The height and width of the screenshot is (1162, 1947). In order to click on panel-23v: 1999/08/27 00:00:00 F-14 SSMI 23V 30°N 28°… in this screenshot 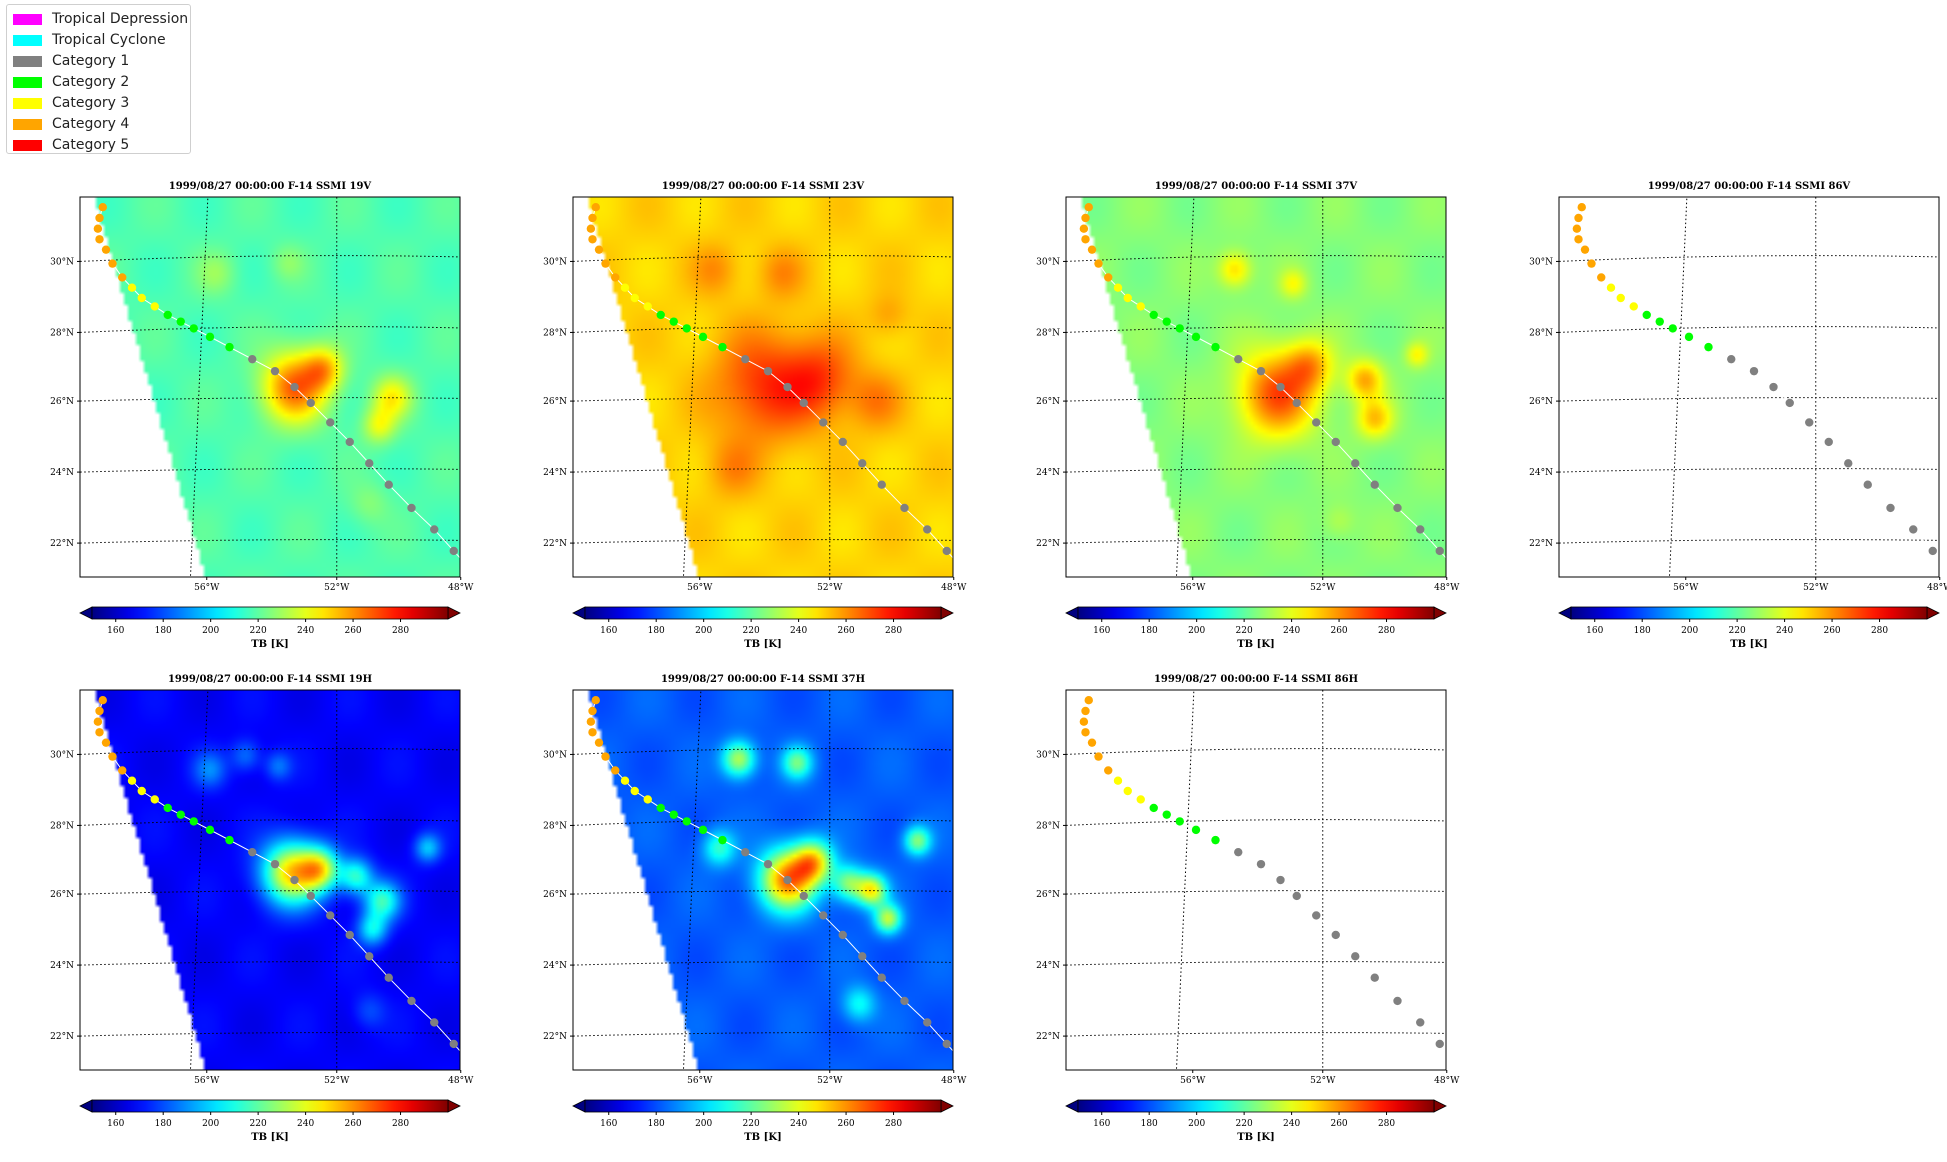, I will do `click(755, 415)`.